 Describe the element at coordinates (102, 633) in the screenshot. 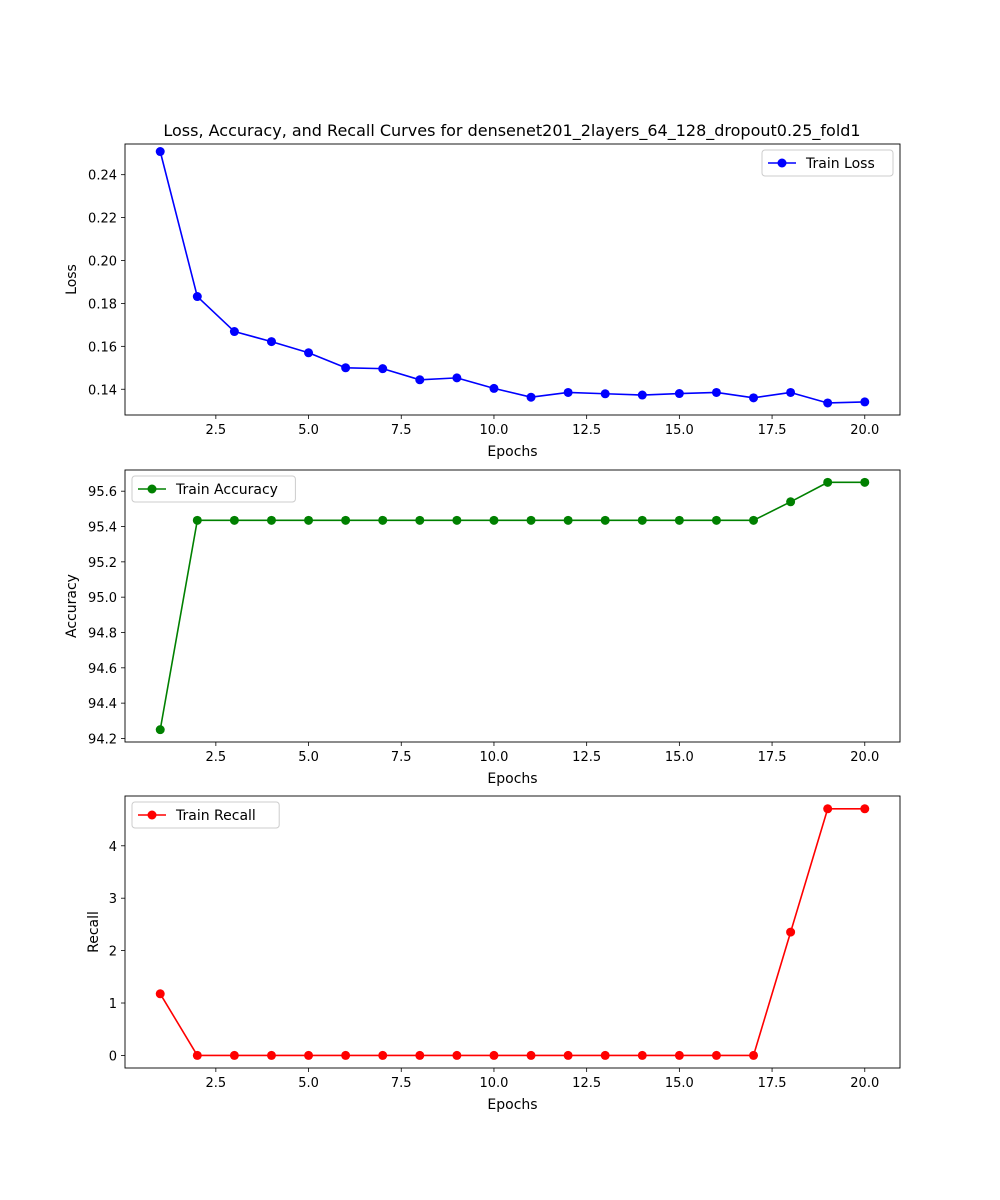

I see `y-tick-label: 94.8` at that location.